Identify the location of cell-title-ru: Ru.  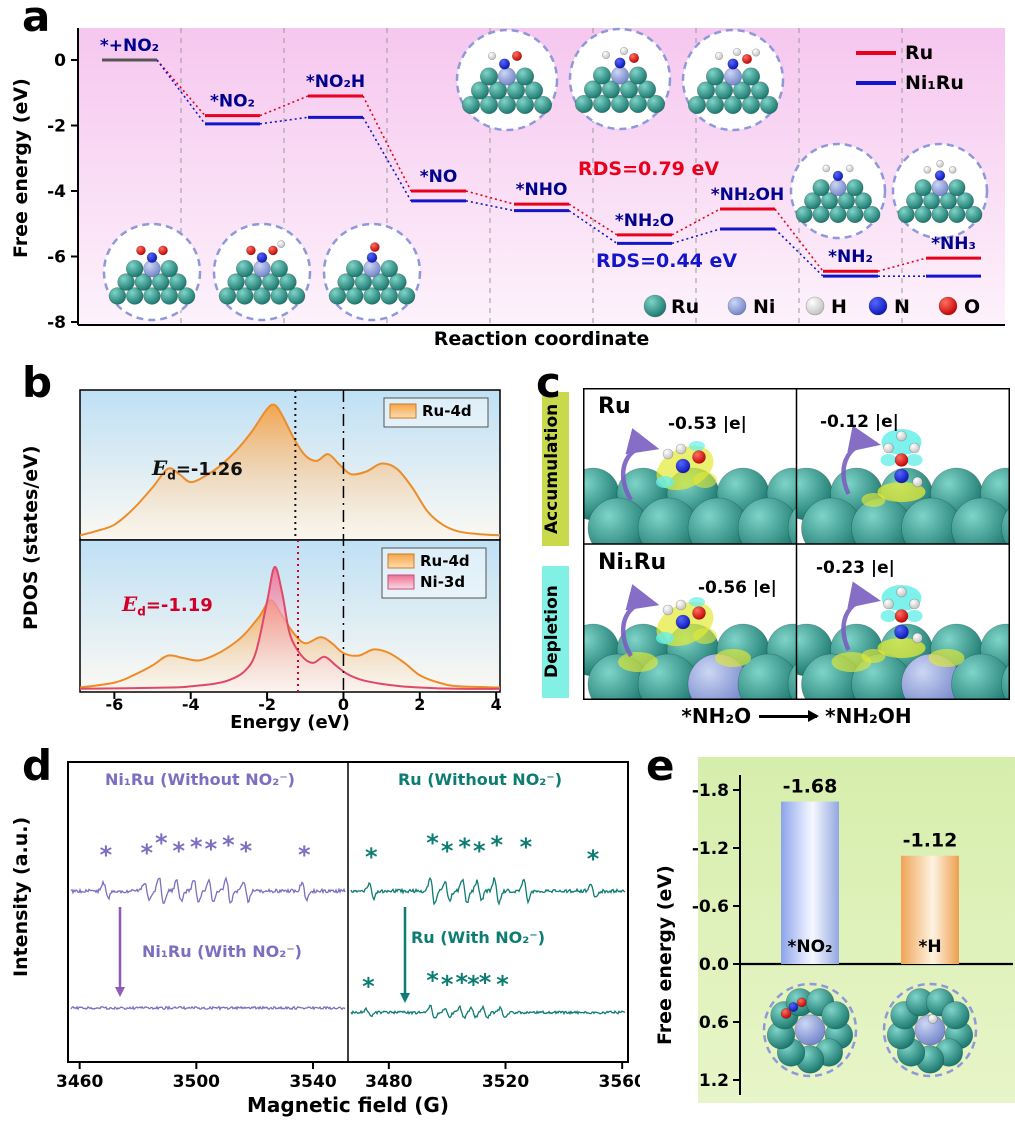
(614, 406).